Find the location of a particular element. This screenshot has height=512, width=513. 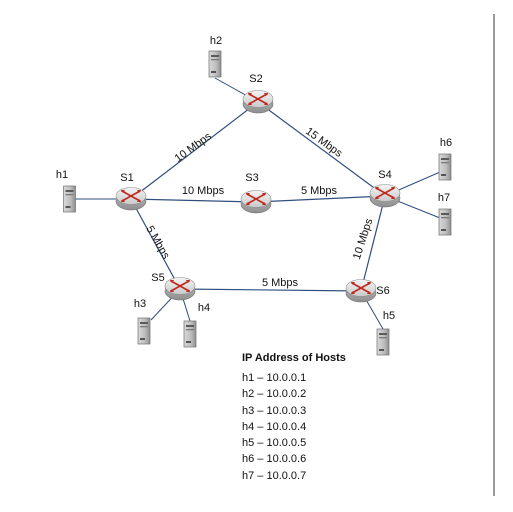

host-label-h7: h7 is located at coordinates (444, 198).